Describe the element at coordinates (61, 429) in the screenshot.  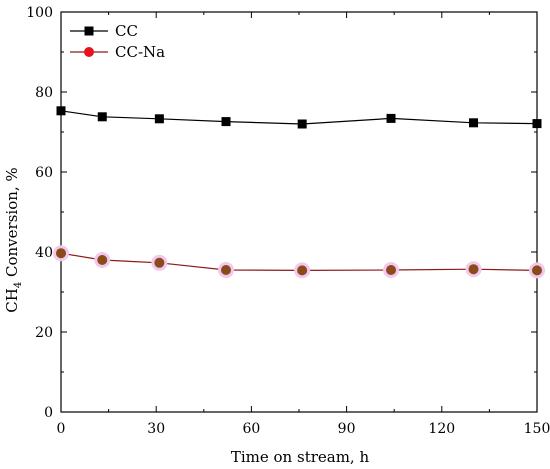
I see `x-tick-label: 0` at that location.